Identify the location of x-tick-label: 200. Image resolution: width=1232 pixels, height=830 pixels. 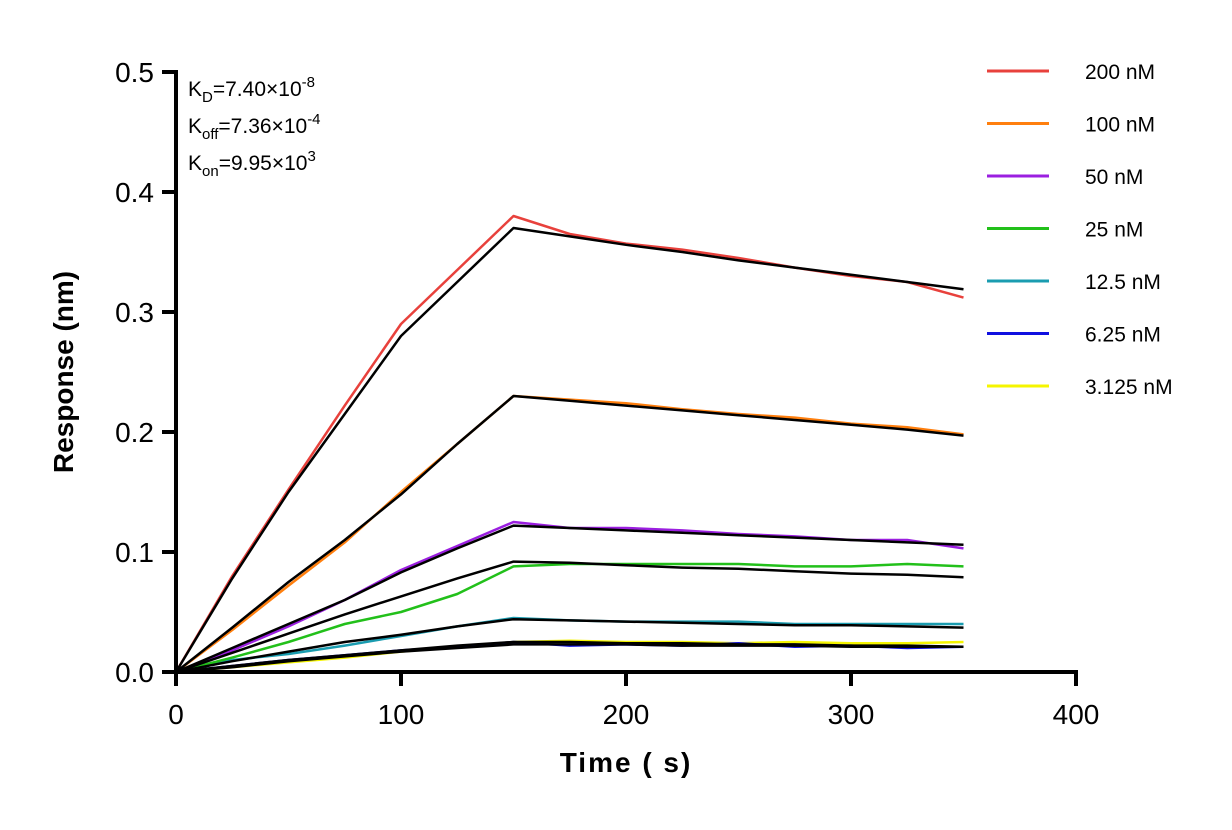
(626, 714).